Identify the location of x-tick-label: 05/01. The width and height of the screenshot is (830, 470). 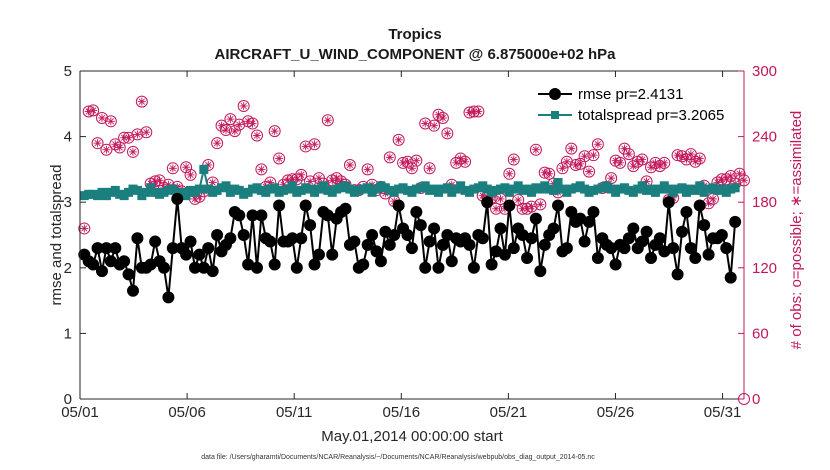
(80, 412).